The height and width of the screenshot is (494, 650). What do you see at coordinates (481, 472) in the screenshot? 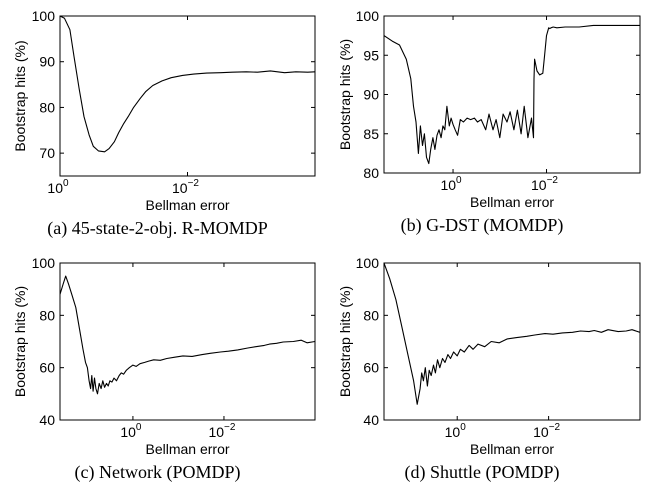
I see `panel-caption: (d) Shuttle (POMDP)` at bounding box center [481, 472].